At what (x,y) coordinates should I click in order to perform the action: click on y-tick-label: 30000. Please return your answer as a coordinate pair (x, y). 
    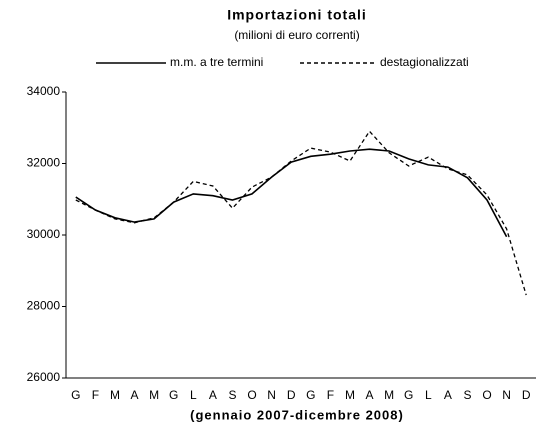
    Looking at the image, I should click on (44, 234).